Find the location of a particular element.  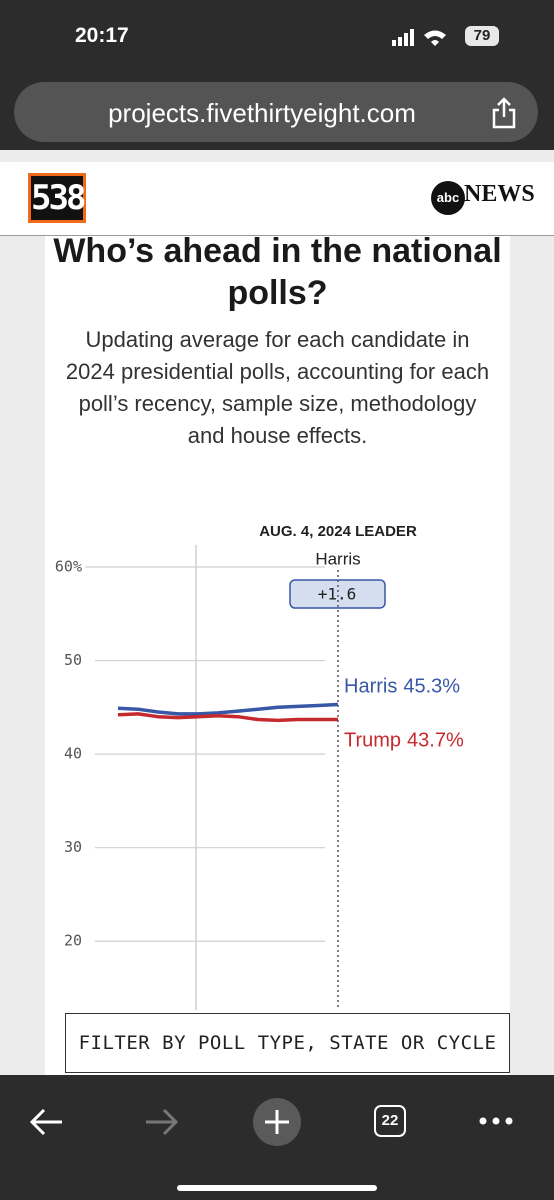

home-indicator is located at coordinates (277, 1188).